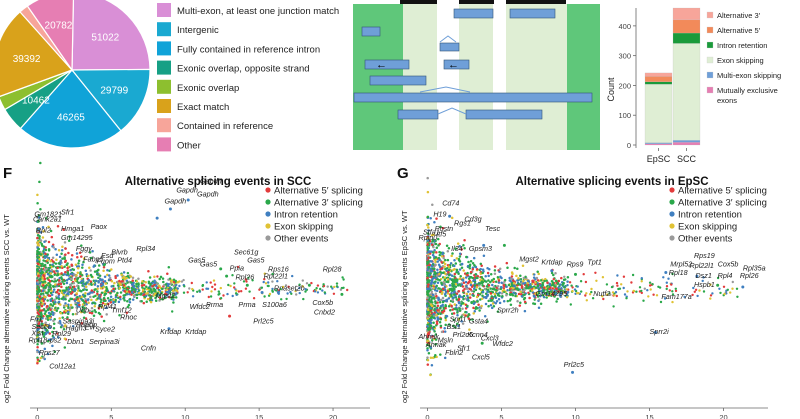  Describe the element at coordinates (59, 26) in the screenshot. I see `pie-slice-label: 20782` at that location.